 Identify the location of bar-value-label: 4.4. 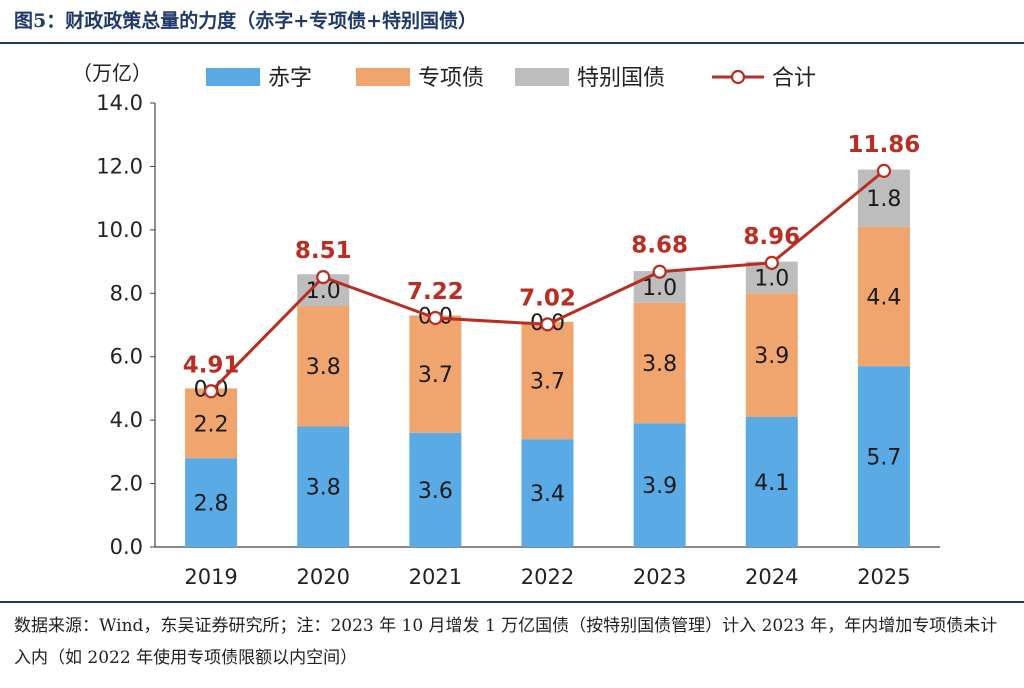
(883, 297).